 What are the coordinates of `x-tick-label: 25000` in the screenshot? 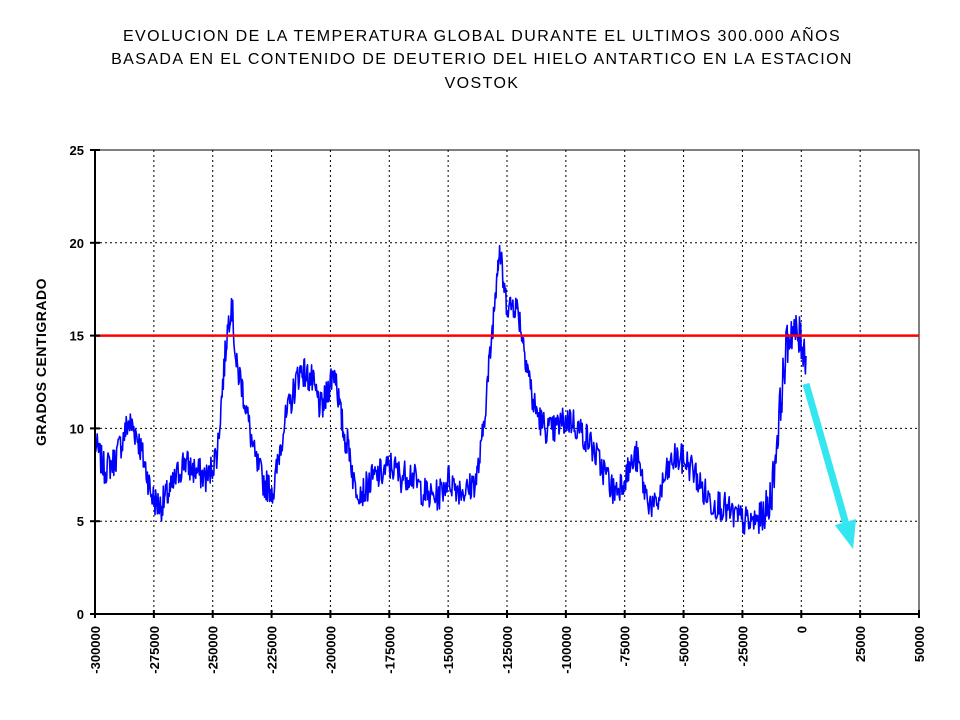 It's located at (860, 644).